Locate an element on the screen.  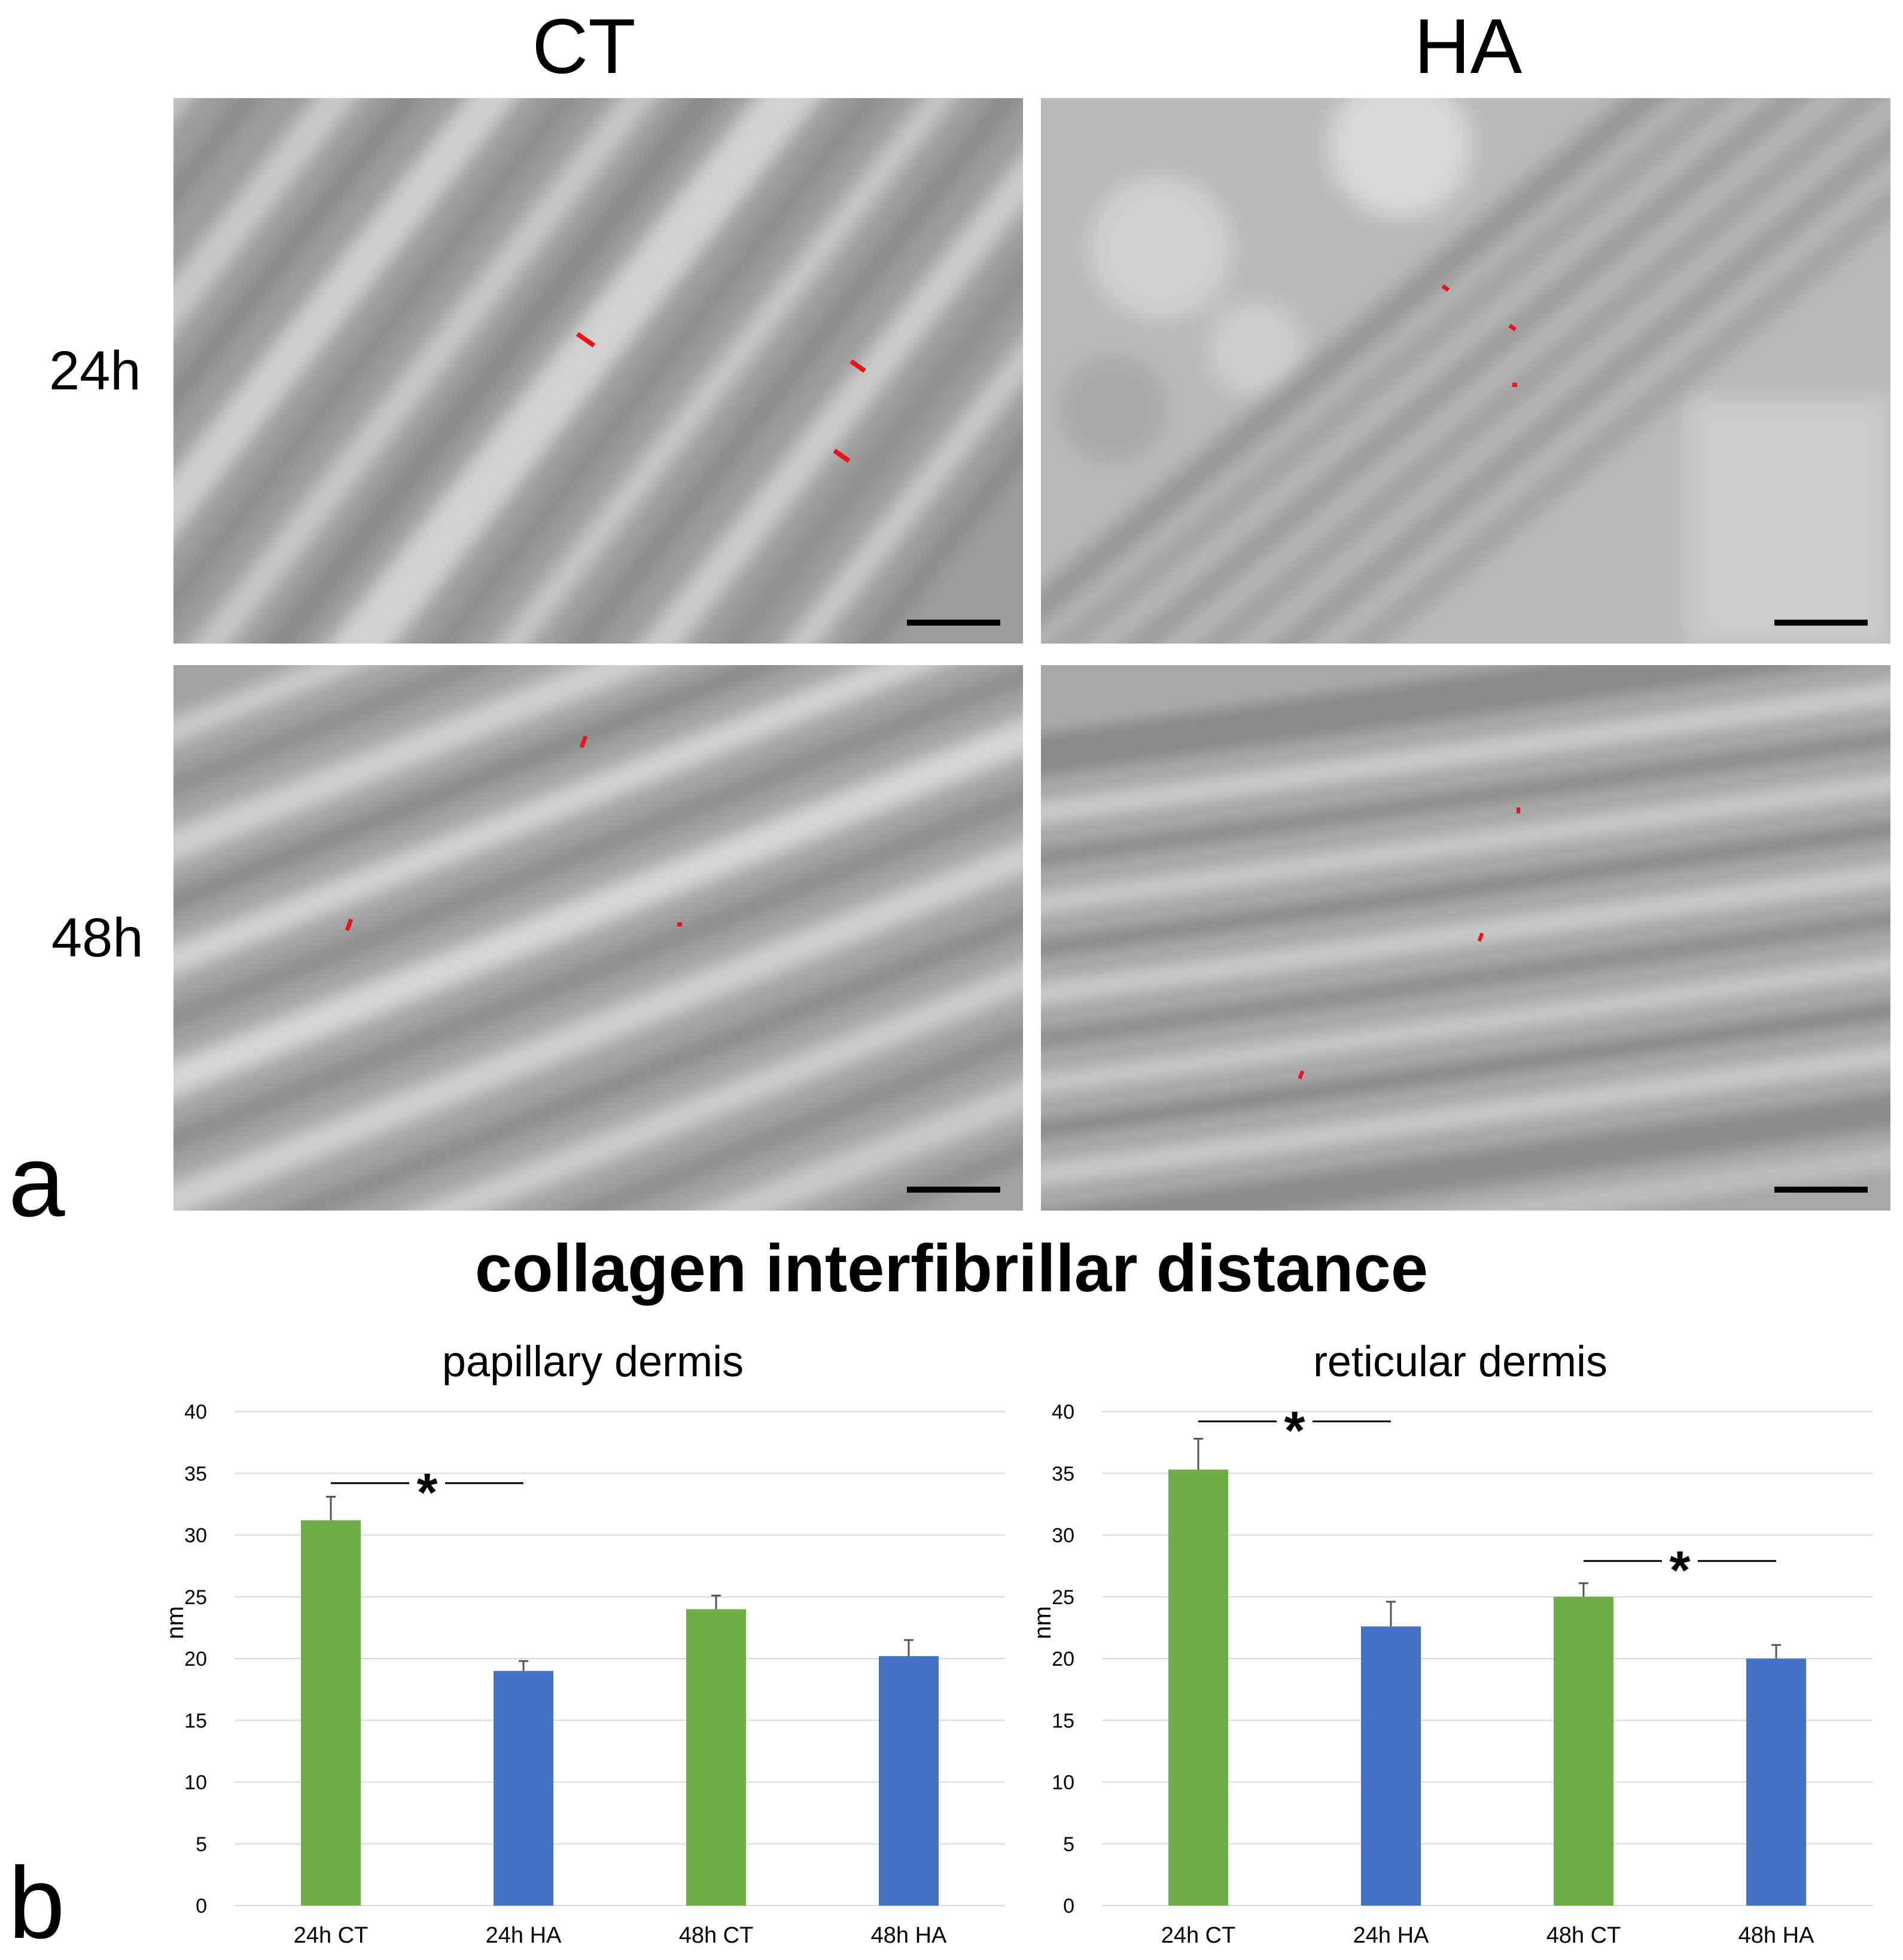
column-label-ha: HA is located at coordinates (1468, 46).